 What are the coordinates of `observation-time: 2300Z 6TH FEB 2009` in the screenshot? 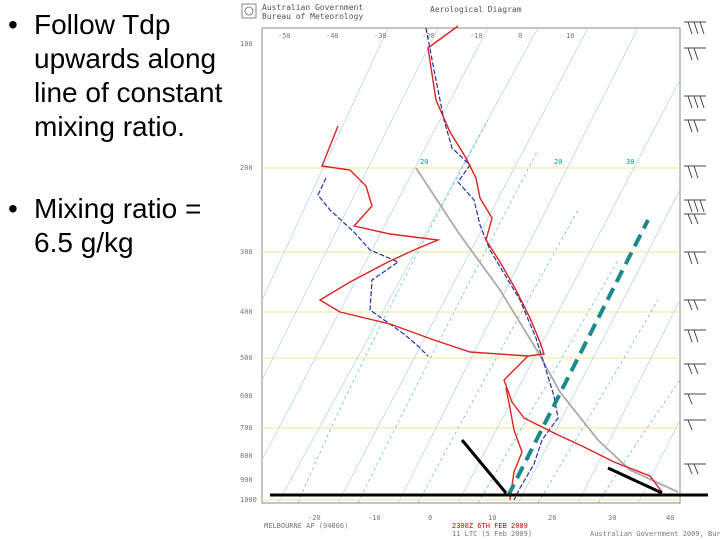 It's located at (490, 526).